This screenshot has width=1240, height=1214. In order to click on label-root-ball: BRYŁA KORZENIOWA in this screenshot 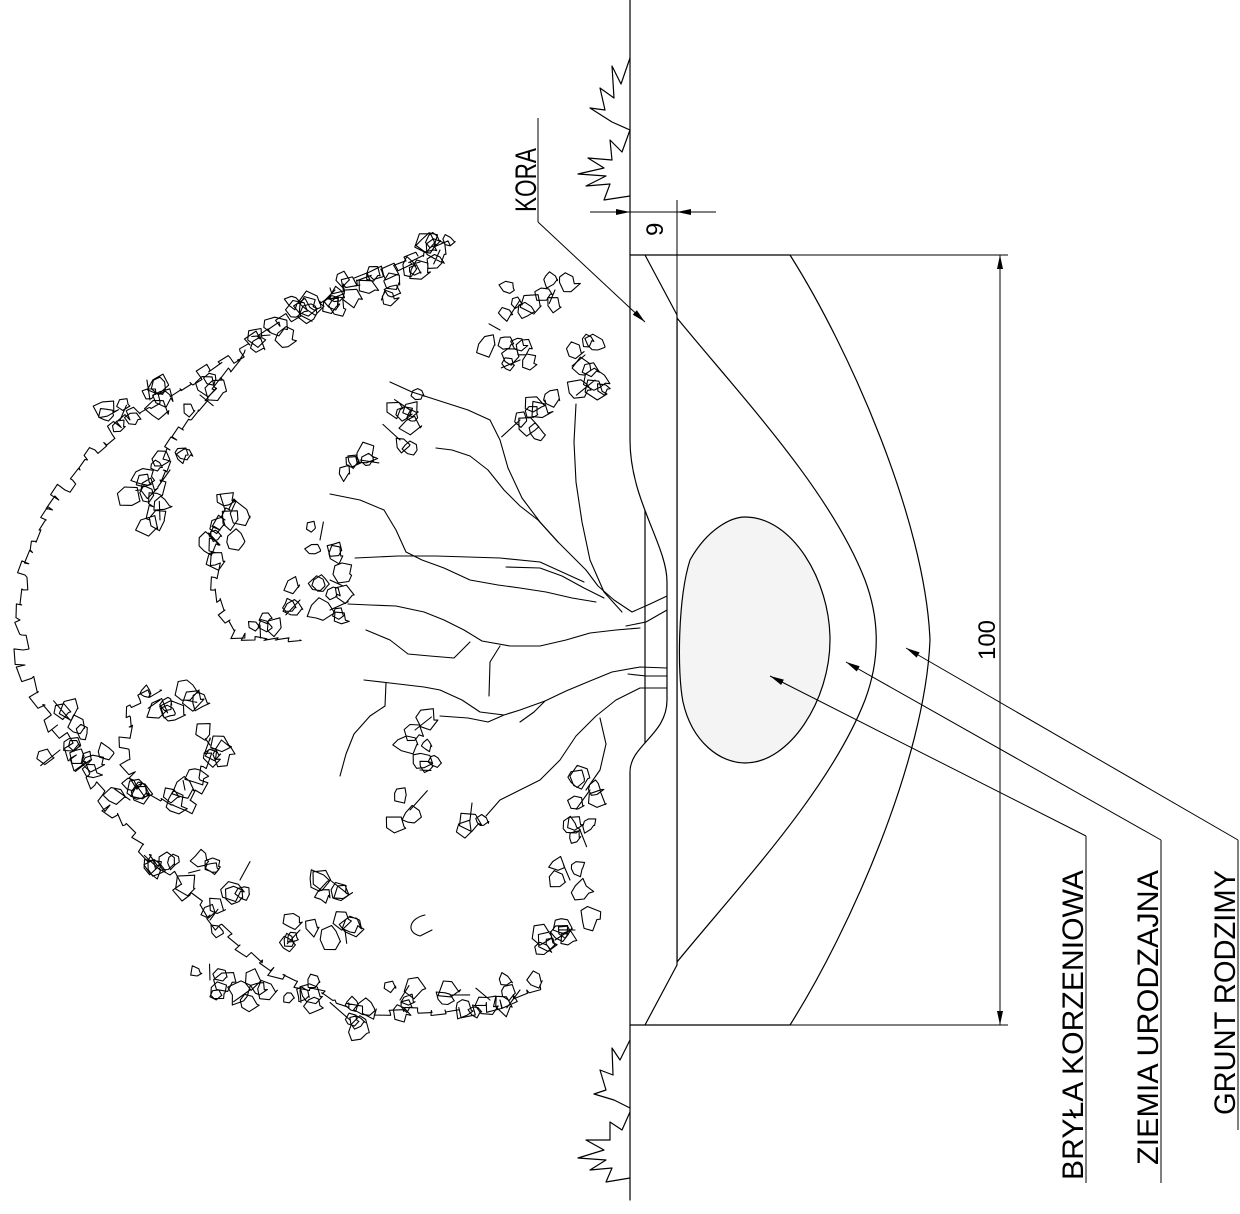, I will do `click(929, 929)`.